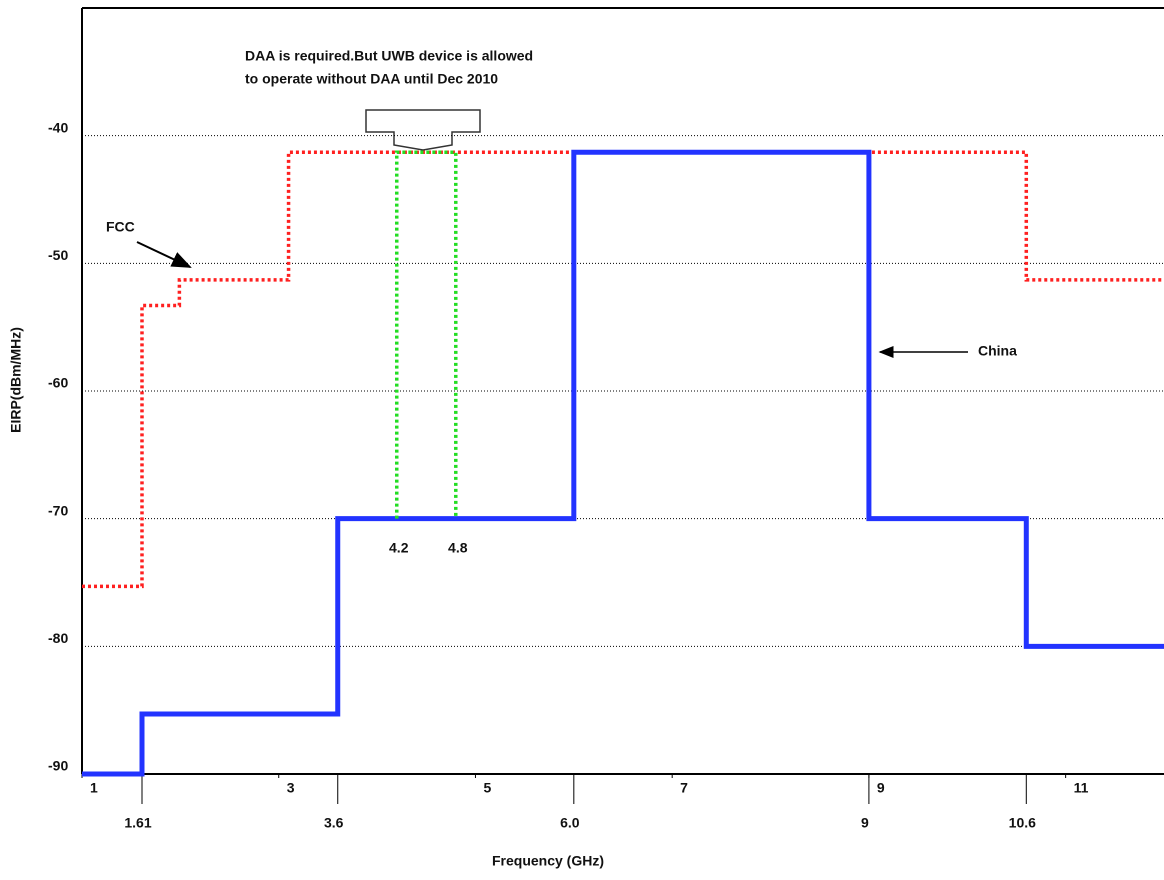 This screenshot has height=880, width=1164. What do you see at coordinates (137, 823) in the screenshot?
I see `band-edge-label: 1.61` at bounding box center [137, 823].